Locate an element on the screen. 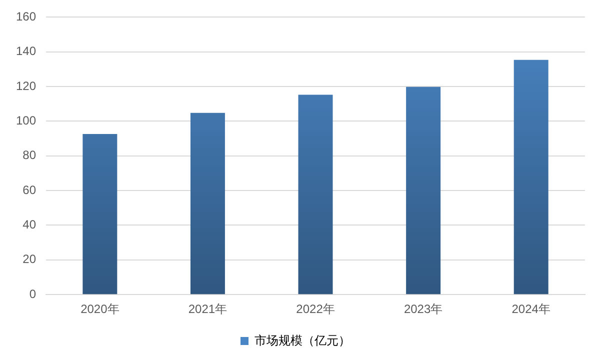  y-tick-label: 20 is located at coordinates (29, 259).